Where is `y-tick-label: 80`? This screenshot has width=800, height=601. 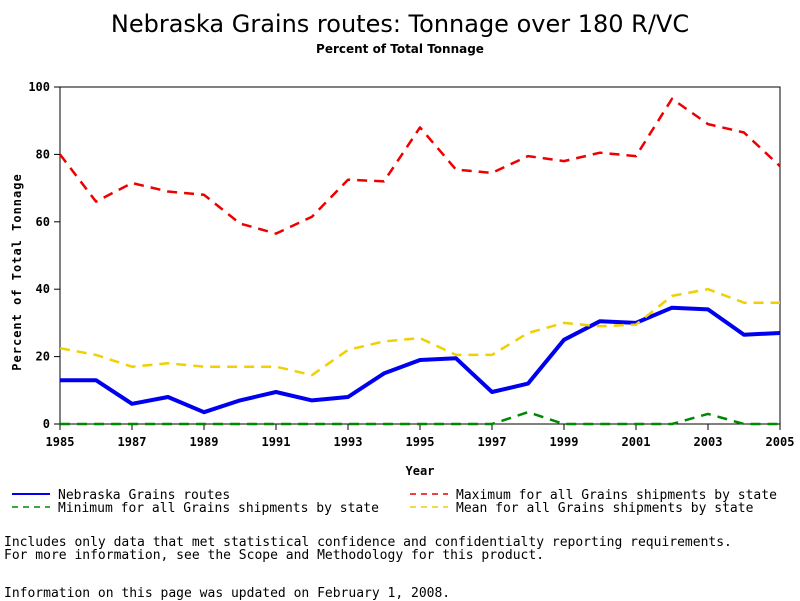 y-tick-label: 80 is located at coordinates (43, 154).